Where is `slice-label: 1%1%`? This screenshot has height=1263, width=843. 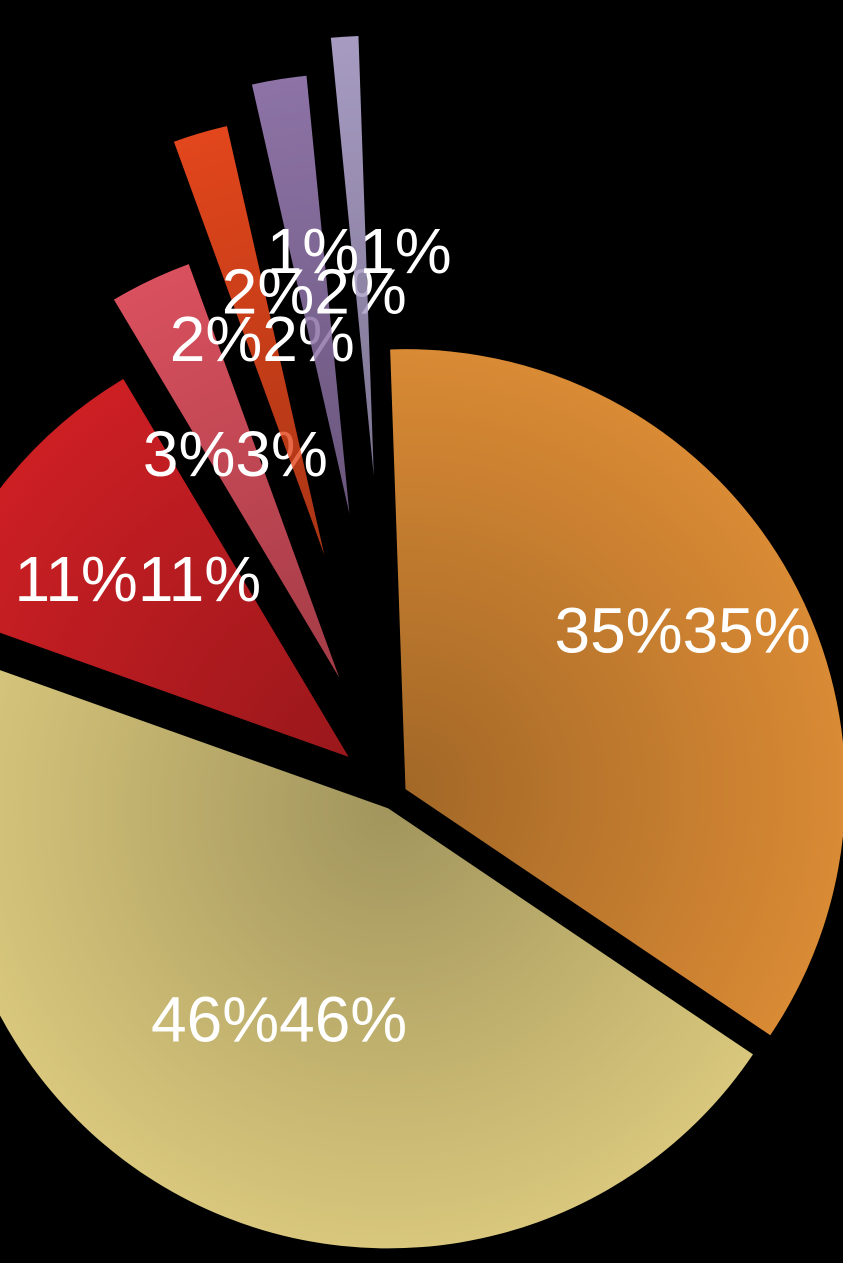 slice-label: 1%1% is located at coordinates (359, 251).